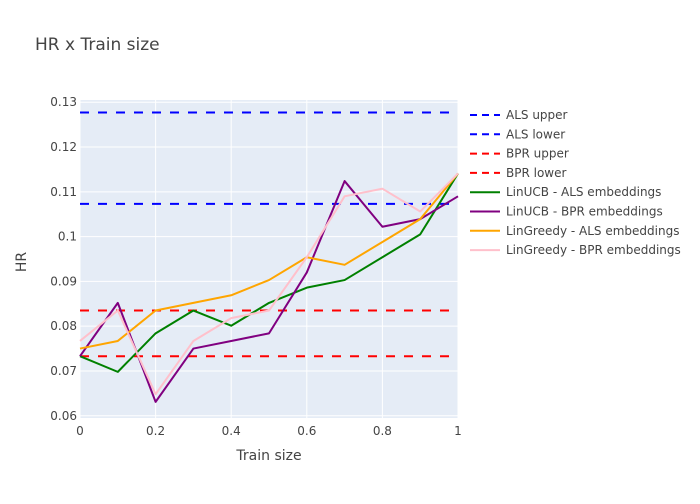  I want to click on legend-label: ALS lower, so click(535, 134).